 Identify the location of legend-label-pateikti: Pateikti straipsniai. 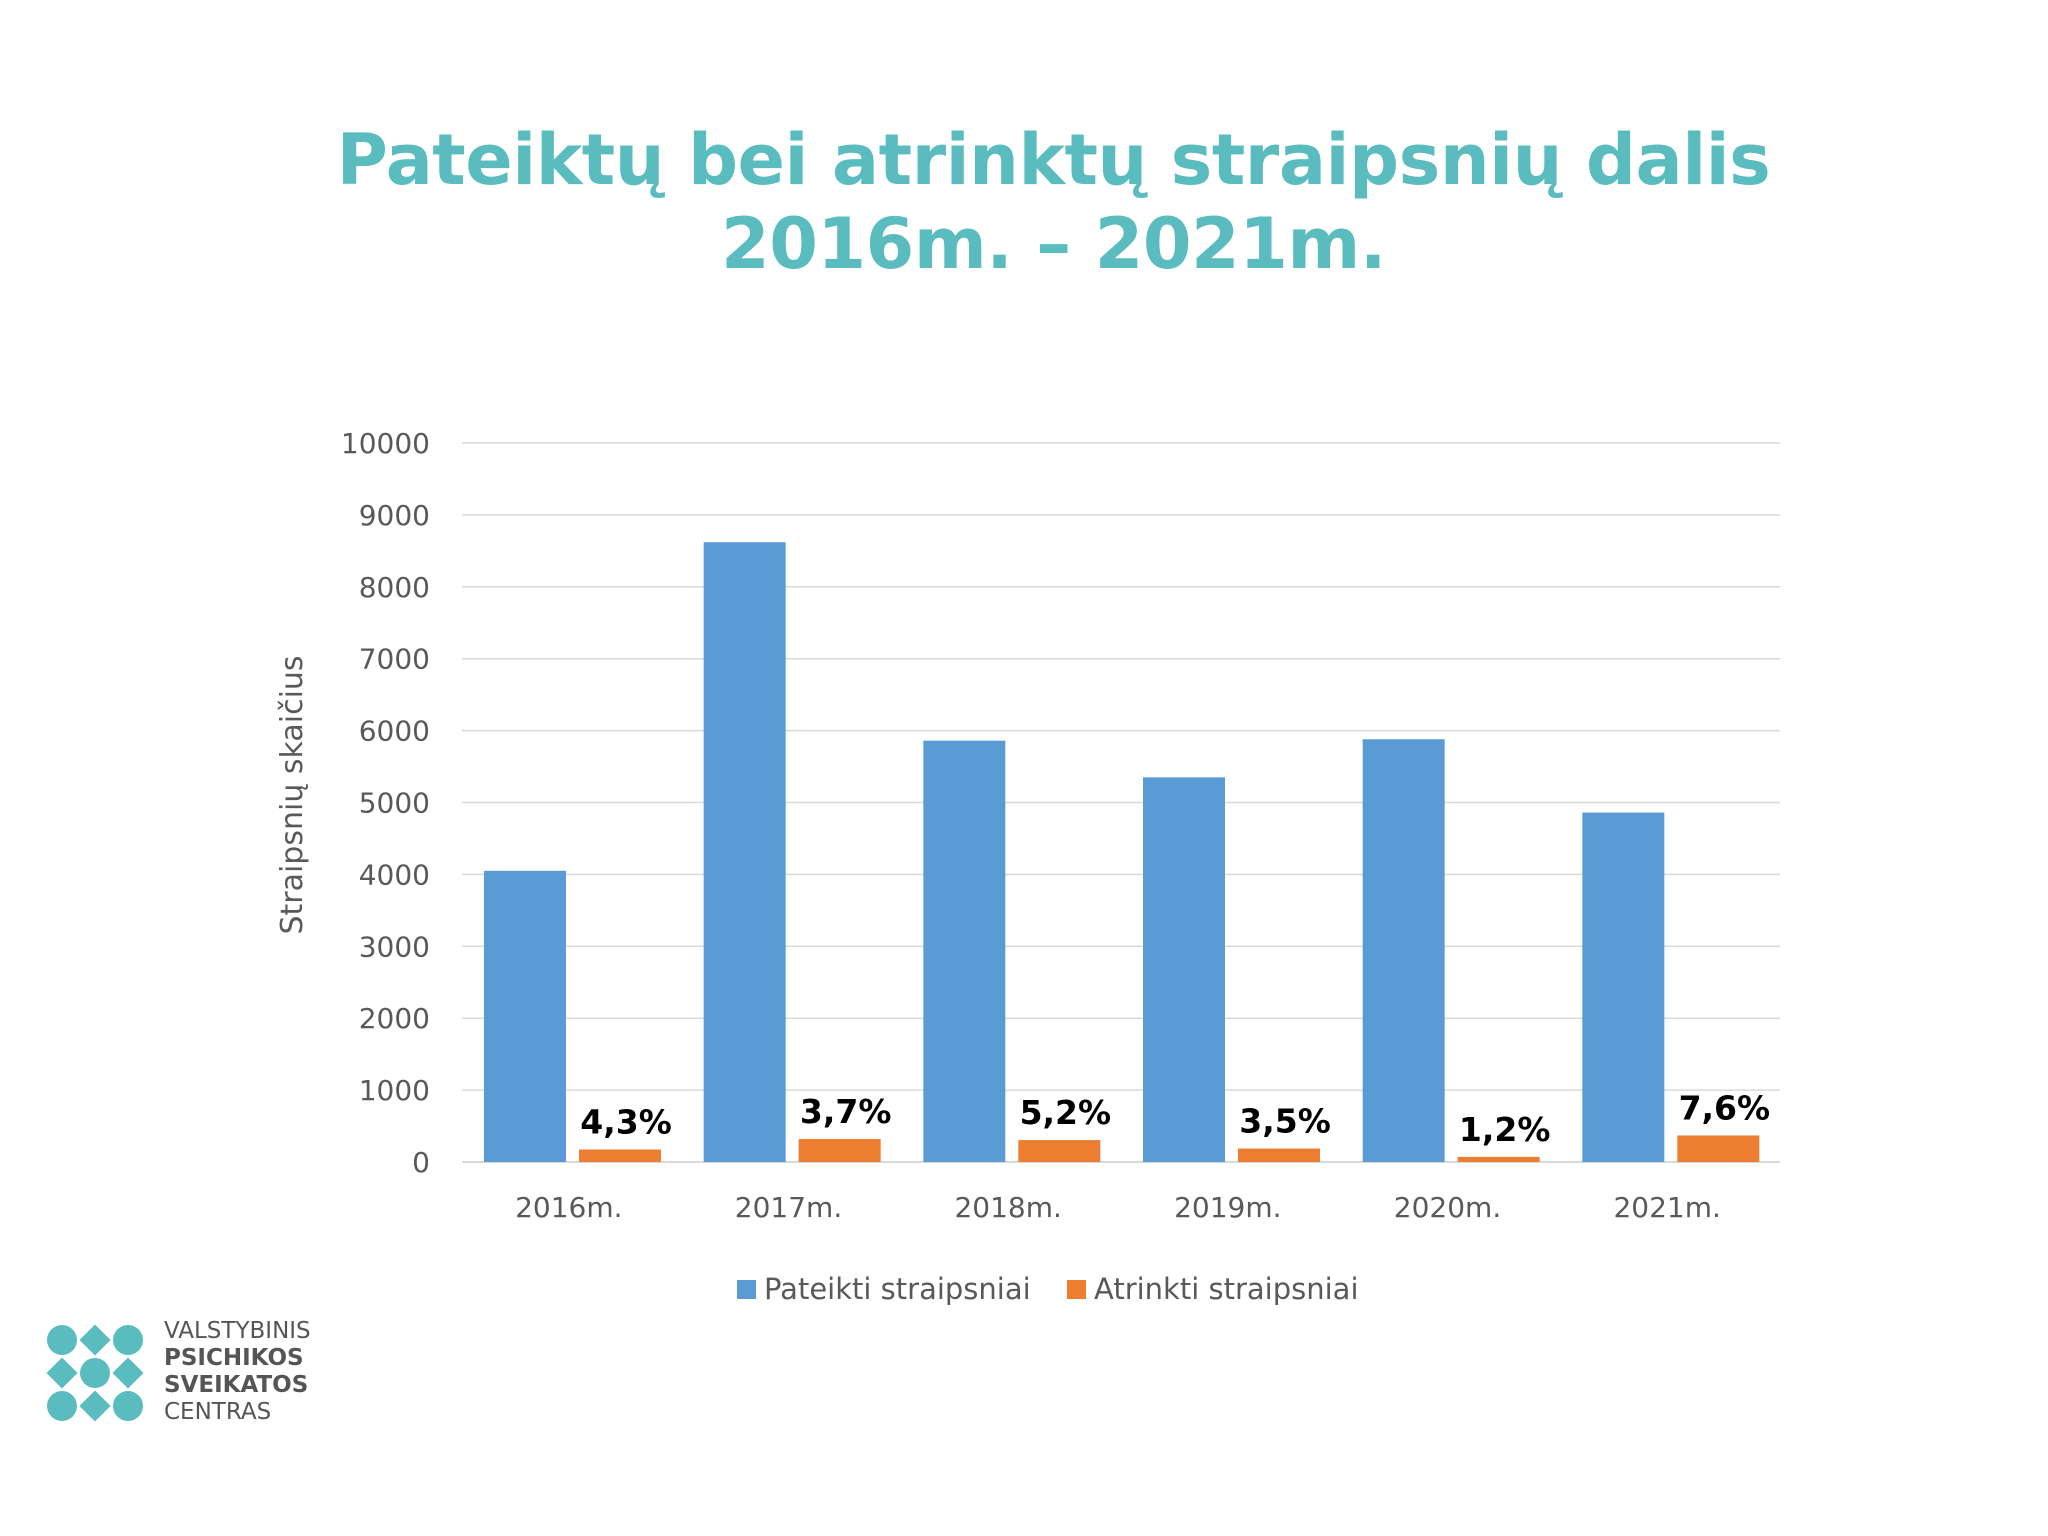
(897, 1289).